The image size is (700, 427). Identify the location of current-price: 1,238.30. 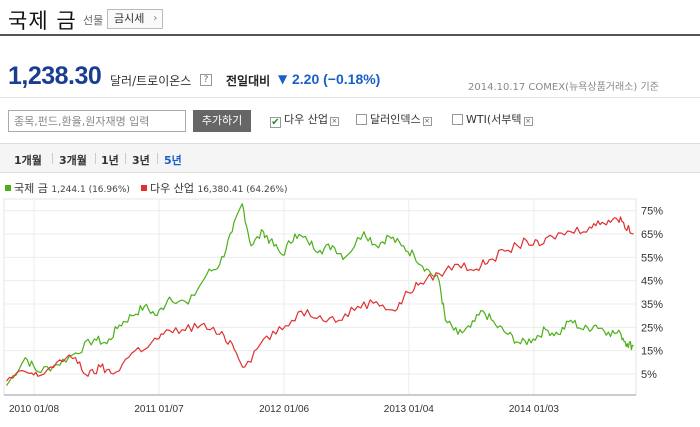
(55, 76).